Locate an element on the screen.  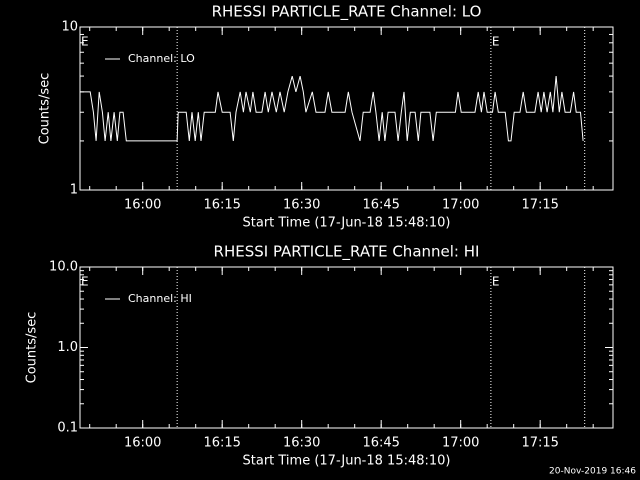
chart-title: RHESSI PARTICLE_RATE Channel: LO is located at coordinates (347, 12).